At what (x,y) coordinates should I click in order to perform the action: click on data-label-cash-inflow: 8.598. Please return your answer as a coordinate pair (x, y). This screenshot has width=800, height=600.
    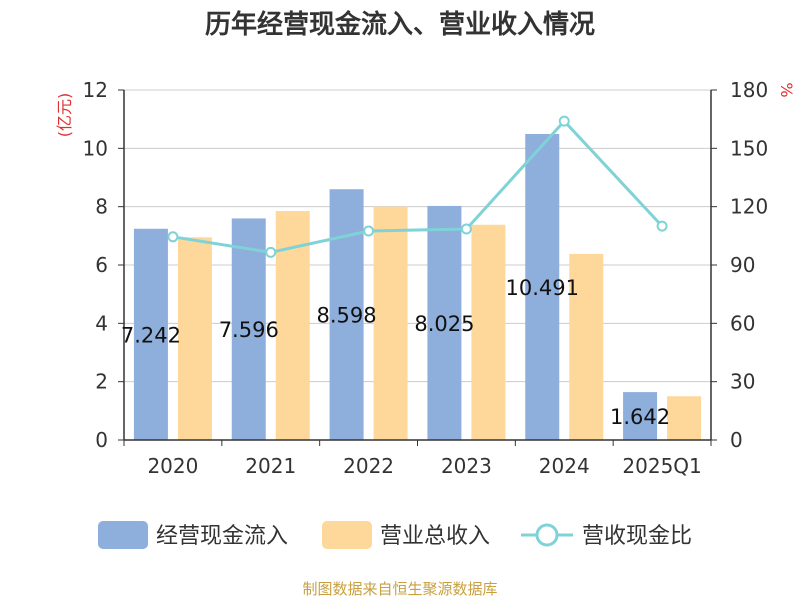
    Looking at the image, I should click on (347, 316).